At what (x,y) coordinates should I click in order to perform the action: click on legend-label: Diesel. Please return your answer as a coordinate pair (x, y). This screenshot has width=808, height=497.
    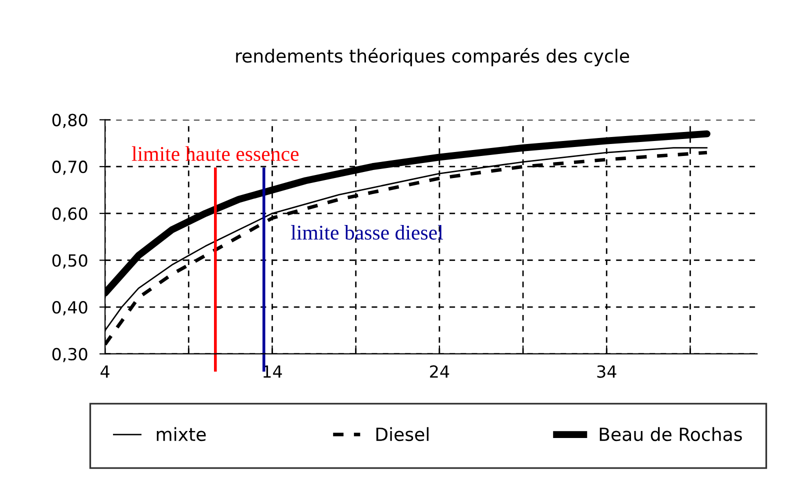
    Looking at the image, I should click on (402, 434).